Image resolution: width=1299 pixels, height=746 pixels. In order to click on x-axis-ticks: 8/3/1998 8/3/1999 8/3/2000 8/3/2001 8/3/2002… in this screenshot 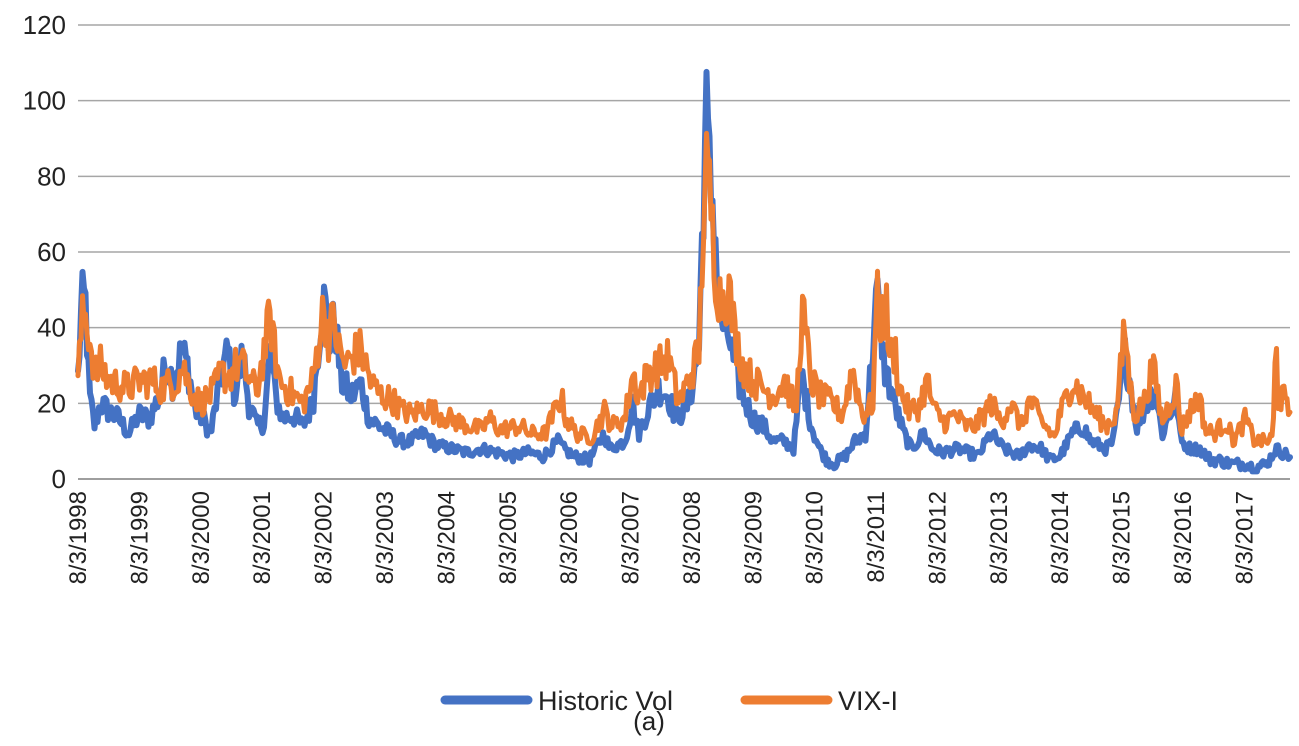, I will do `click(661, 537)`.